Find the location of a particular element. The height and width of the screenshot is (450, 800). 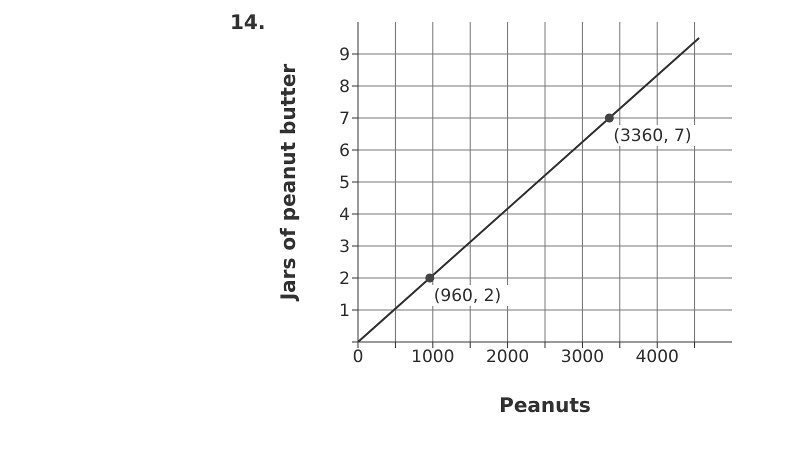

x-axis-title: Peanuts is located at coordinates (545, 405).